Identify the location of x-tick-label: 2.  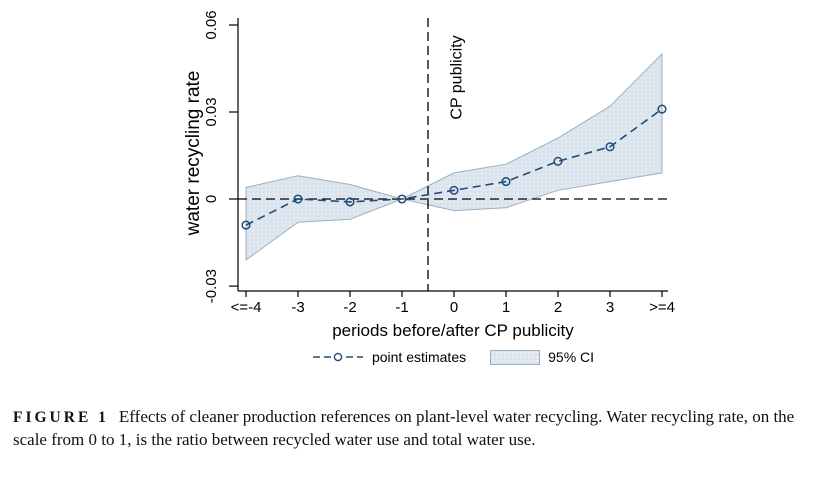
(558, 307).